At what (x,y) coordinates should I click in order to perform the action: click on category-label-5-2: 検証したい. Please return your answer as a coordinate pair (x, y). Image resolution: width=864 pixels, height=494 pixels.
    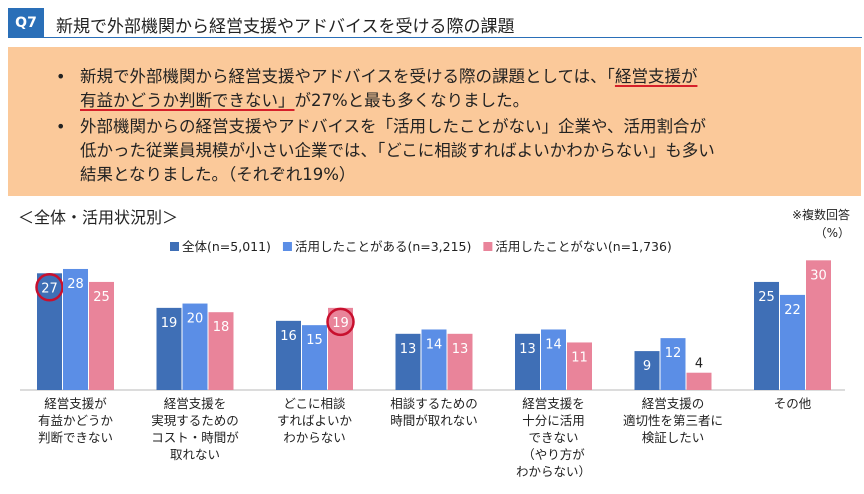
    Looking at the image, I should click on (673, 437).